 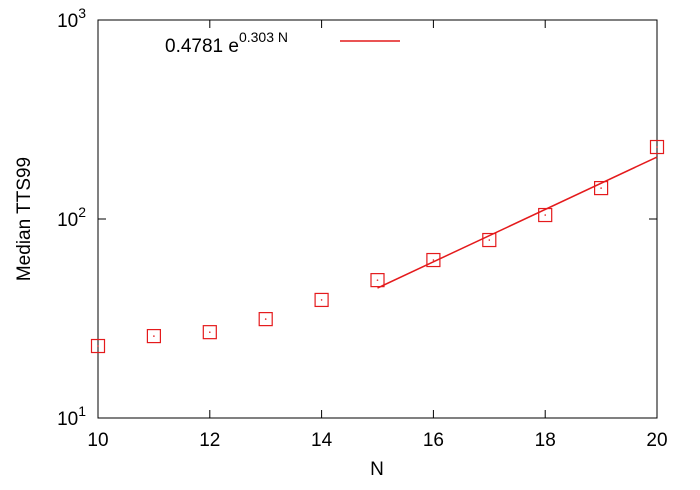 What do you see at coordinates (263, 37) in the screenshot?
I see `legend-exponent: 0.303 N` at bounding box center [263, 37].